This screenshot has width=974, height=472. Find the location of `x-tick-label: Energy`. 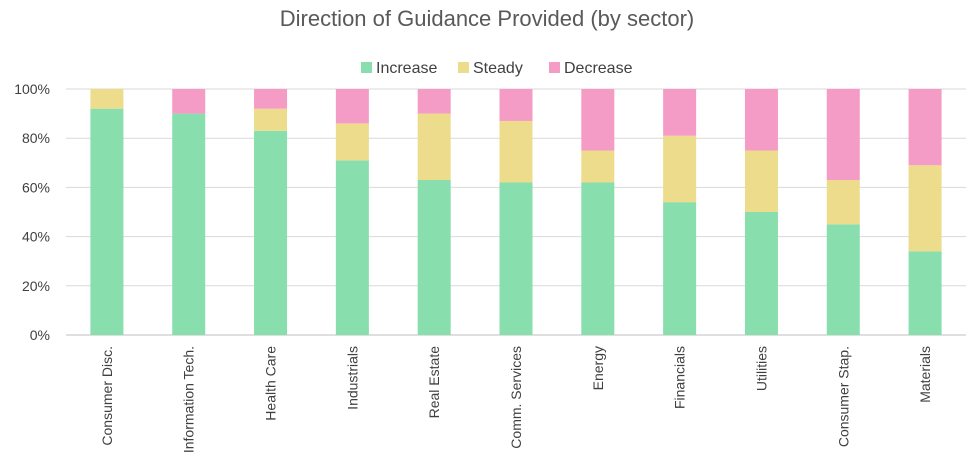

x-tick-label: Energy is located at coordinates (598, 368).